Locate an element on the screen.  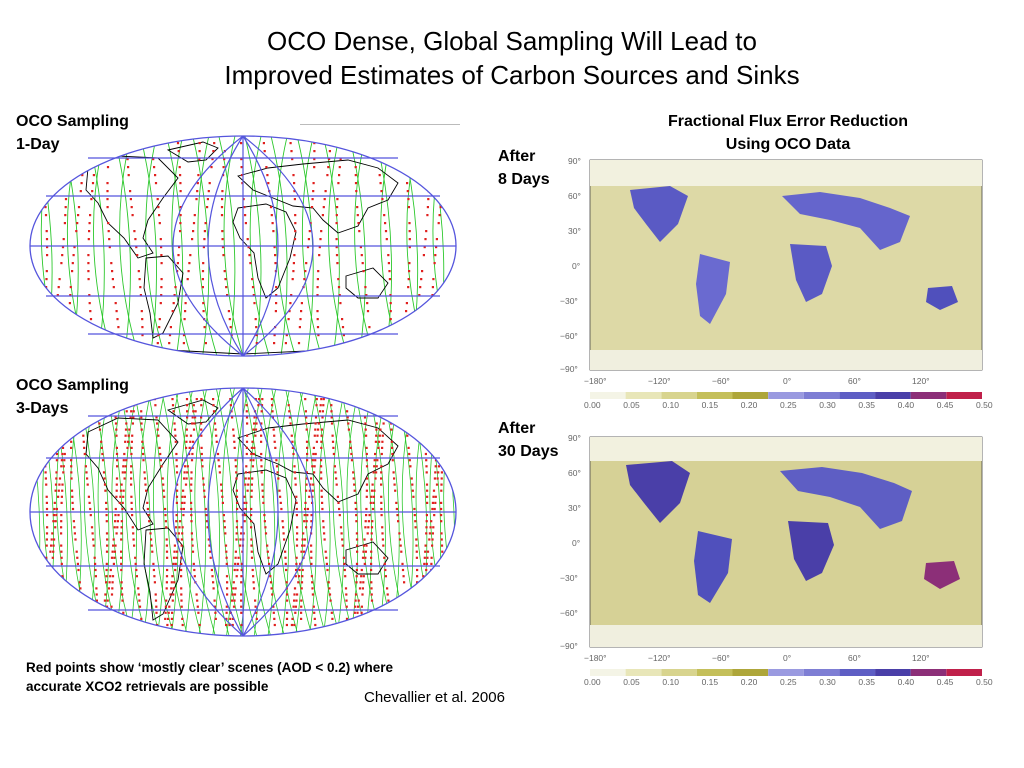
lat-tick: −90° is located at coordinates (569, 369).